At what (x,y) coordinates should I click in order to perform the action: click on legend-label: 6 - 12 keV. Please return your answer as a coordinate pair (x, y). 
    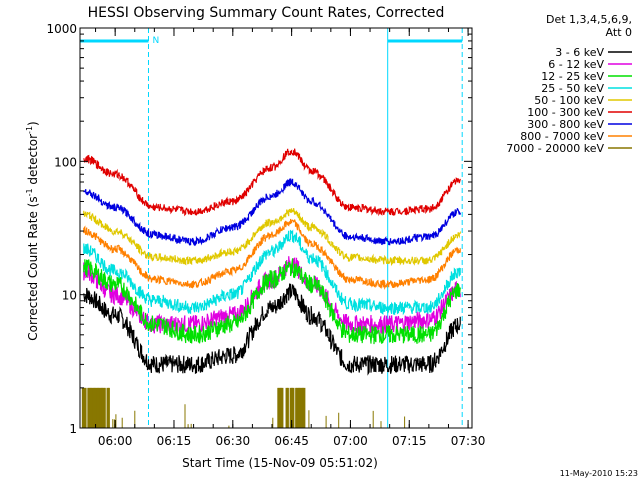
    Looking at the image, I should click on (576, 64).